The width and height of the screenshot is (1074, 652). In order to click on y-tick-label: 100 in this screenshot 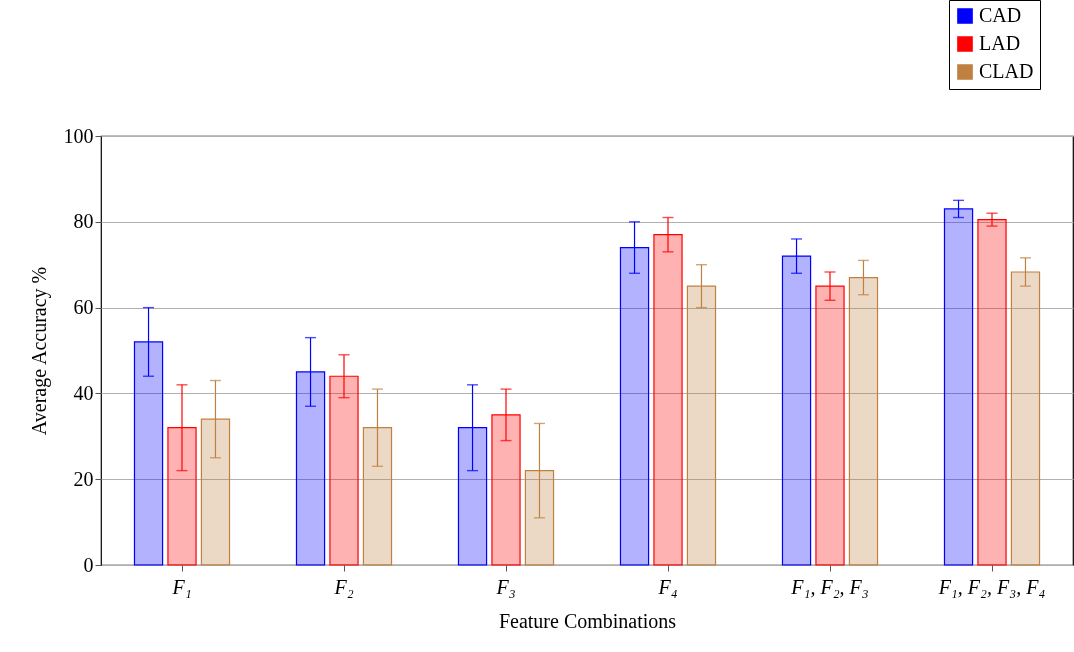, I will do `click(78, 135)`.